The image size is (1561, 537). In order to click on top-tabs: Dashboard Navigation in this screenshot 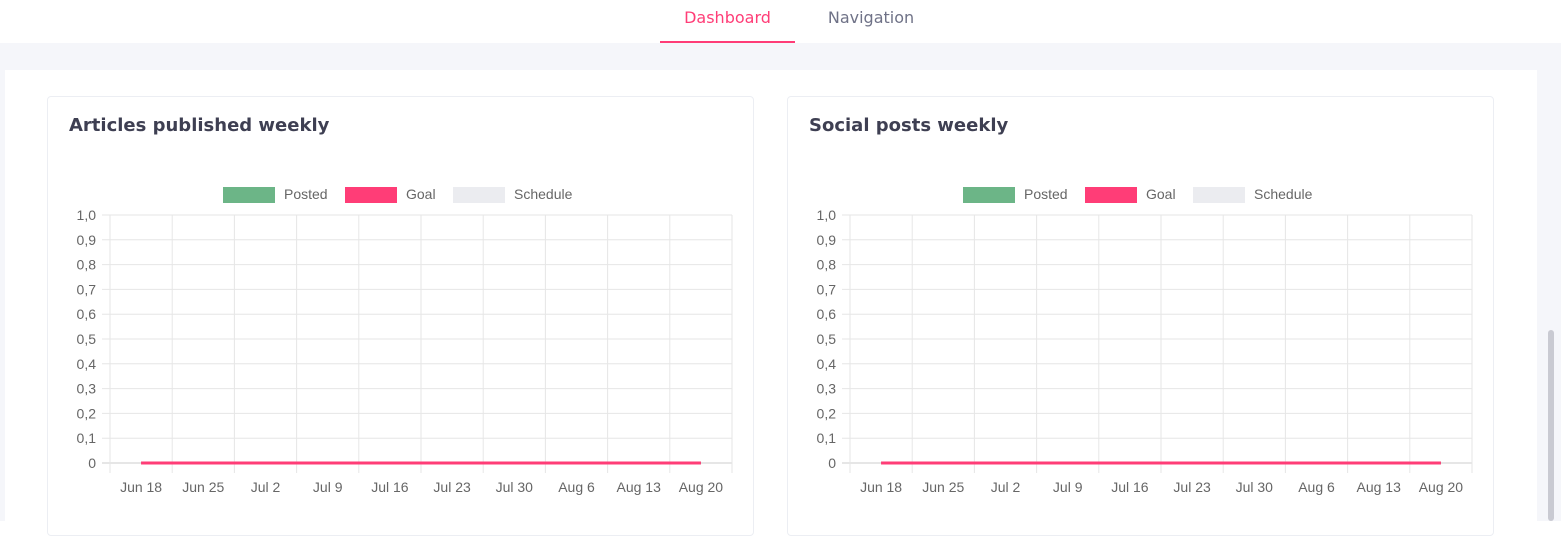, I will do `click(780, 21)`.